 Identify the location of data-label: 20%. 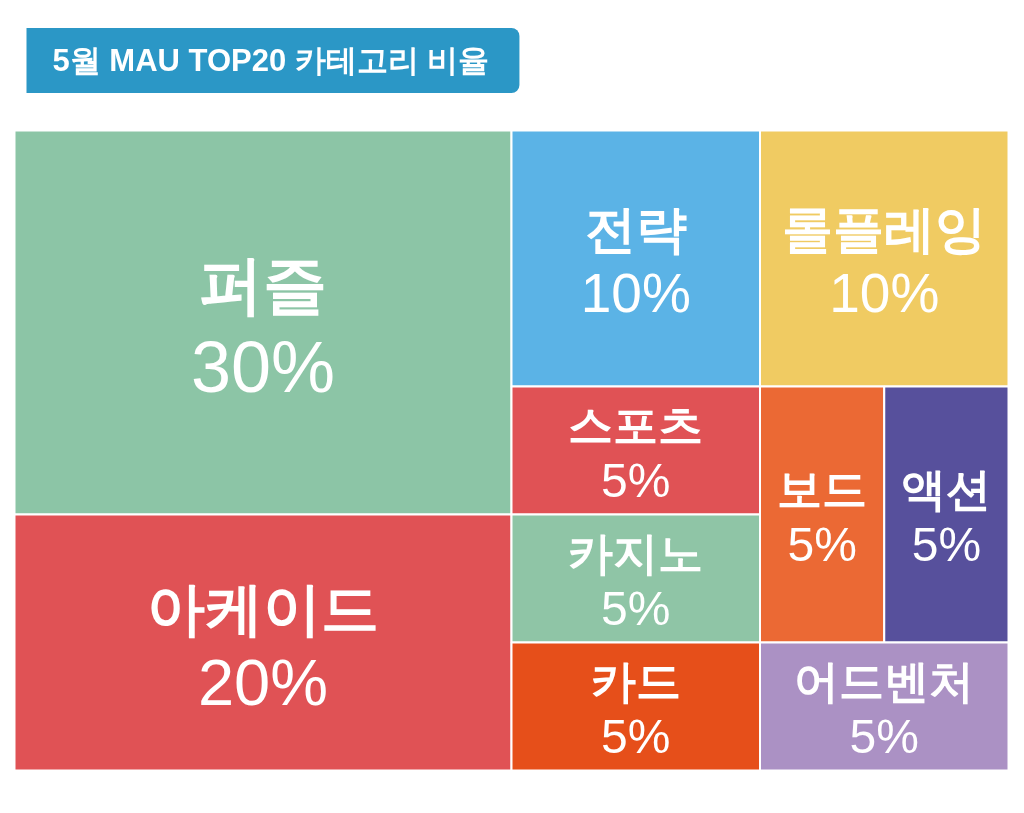
(263, 683).